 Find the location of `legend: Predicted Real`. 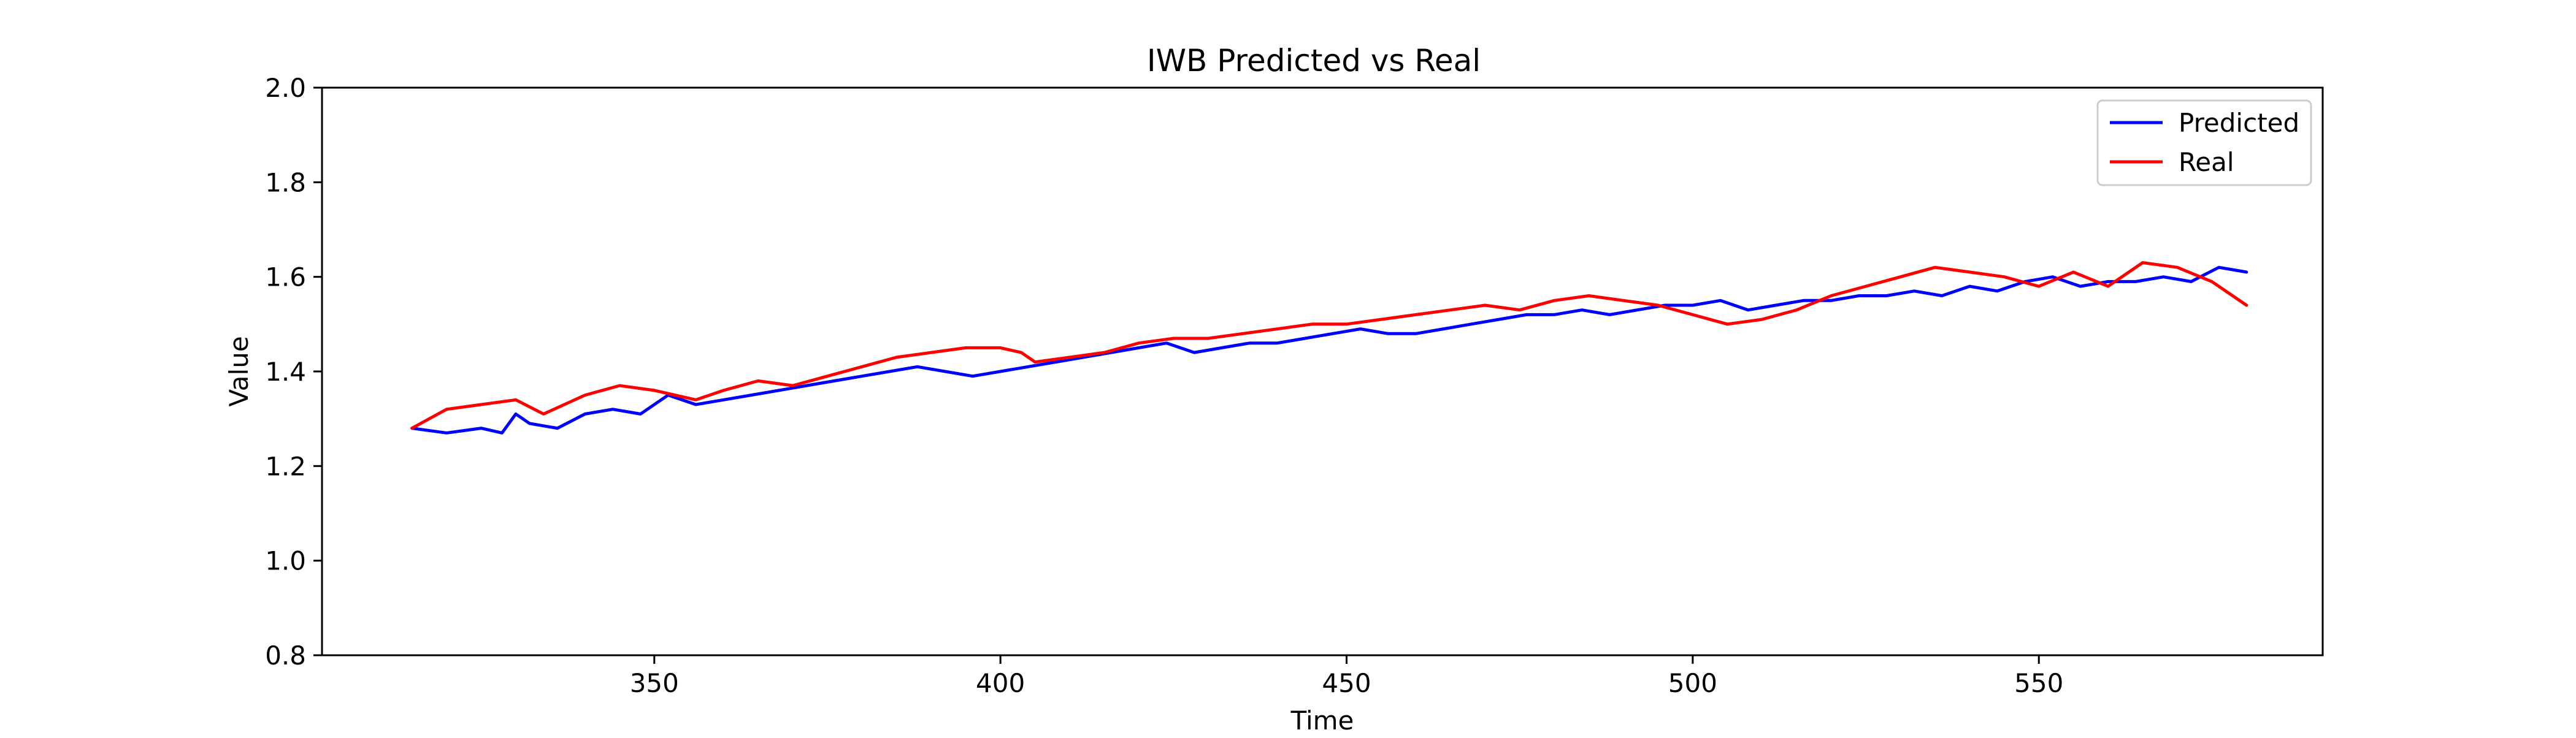

legend: Predicted Real is located at coordinates (2204, 142).